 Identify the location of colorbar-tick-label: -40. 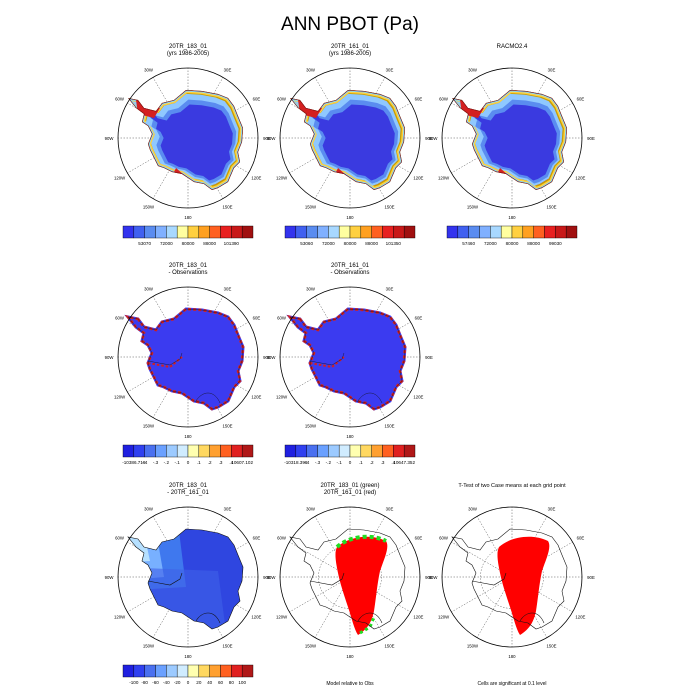
(166, 682).